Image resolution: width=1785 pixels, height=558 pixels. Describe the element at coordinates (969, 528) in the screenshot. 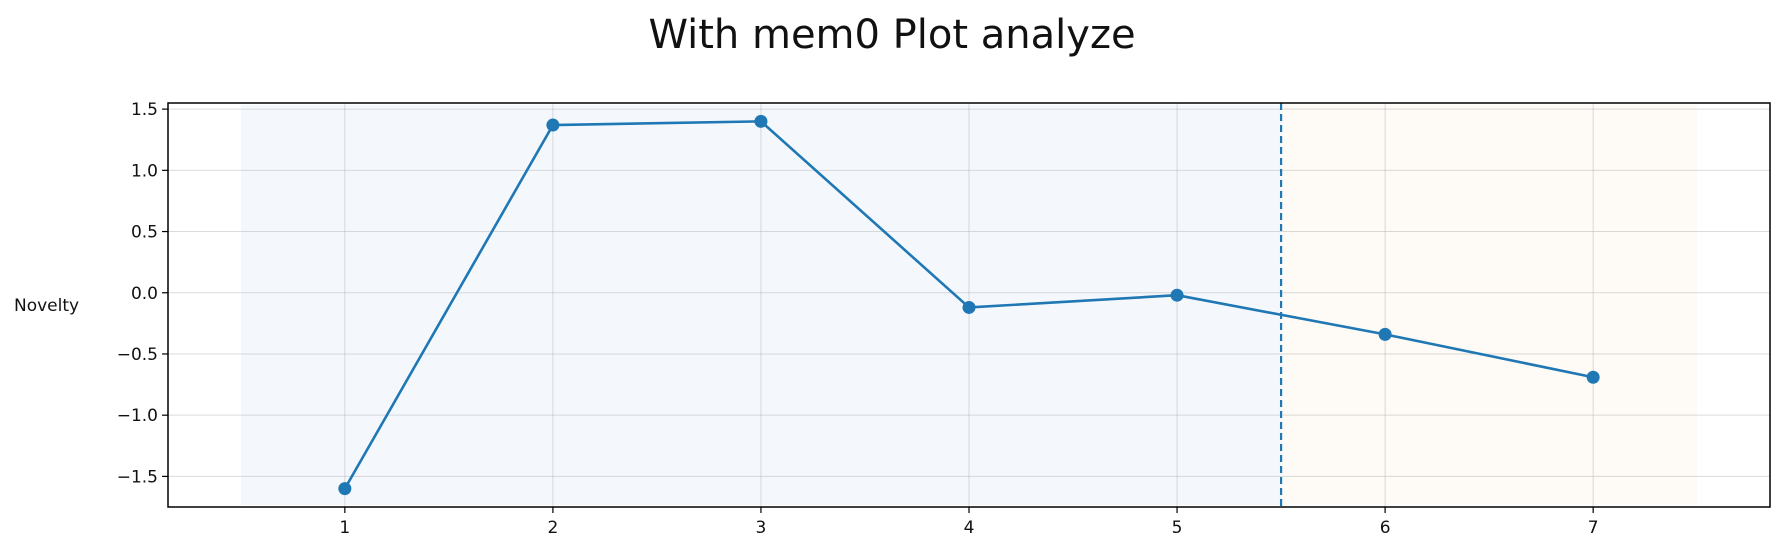

I see `x-tick-label-4: 4` at that location.